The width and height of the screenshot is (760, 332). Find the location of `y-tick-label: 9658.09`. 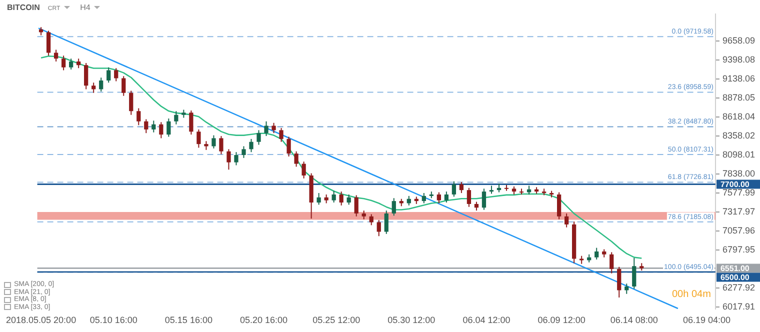

y-tick-label: 9658.09 is located at coordinates (739, 41).